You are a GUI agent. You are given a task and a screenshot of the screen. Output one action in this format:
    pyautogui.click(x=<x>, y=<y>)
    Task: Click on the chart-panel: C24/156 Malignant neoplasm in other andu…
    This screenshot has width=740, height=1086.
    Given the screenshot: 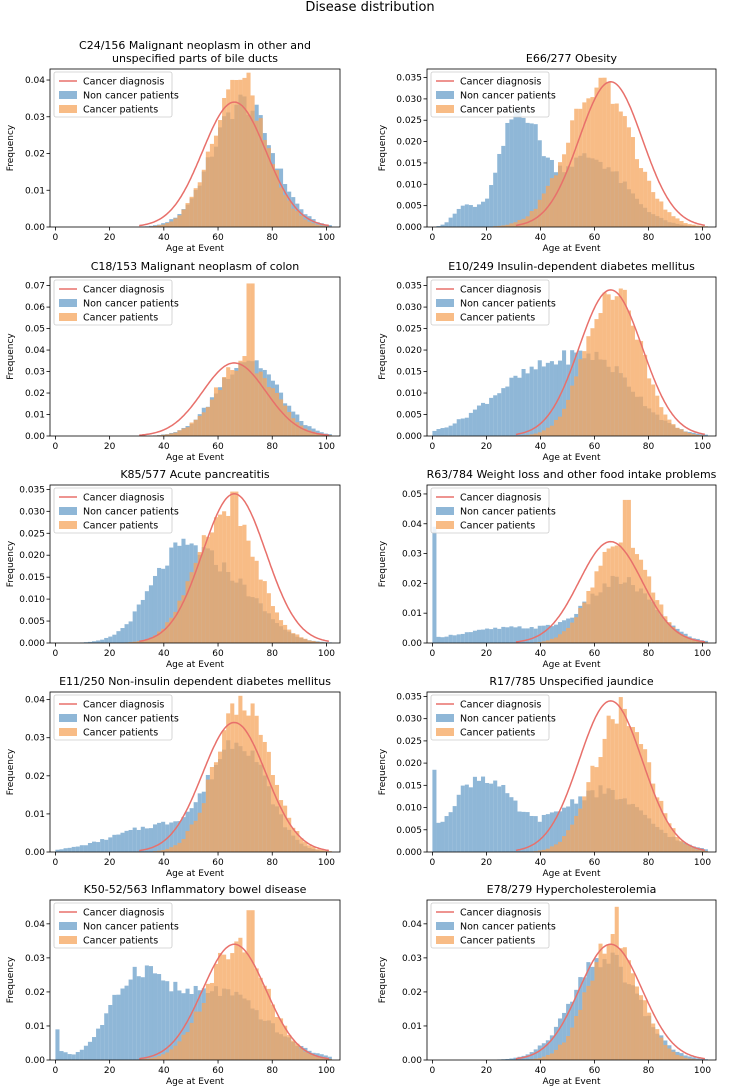 What is the action you would take?
    pyautogui.click(x=173, y=146)
    